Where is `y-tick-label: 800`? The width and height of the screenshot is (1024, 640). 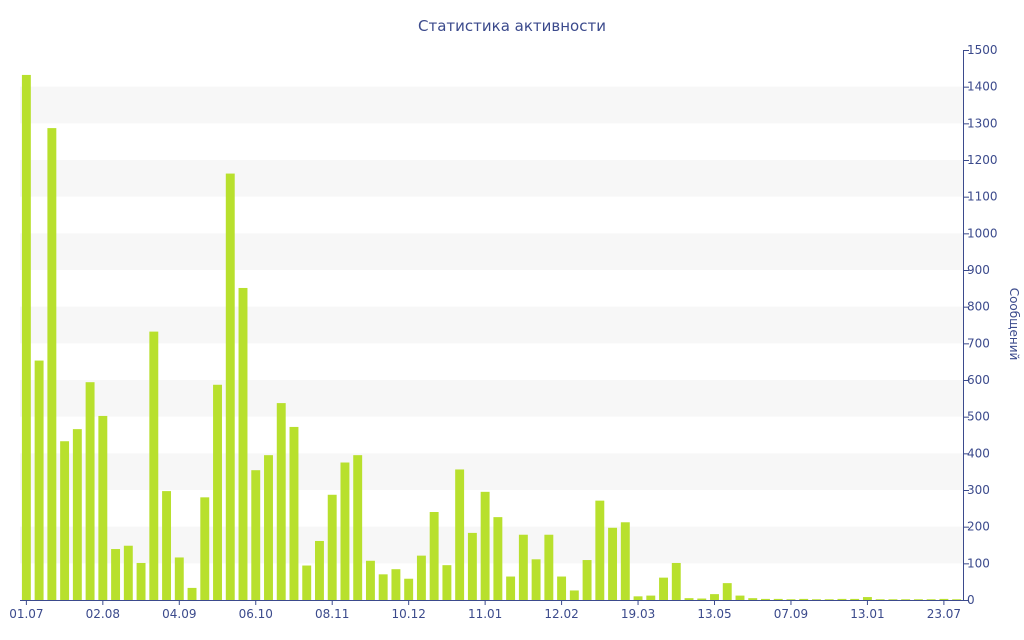
y-tick-label: 800 is located at coordinates (978, 307).